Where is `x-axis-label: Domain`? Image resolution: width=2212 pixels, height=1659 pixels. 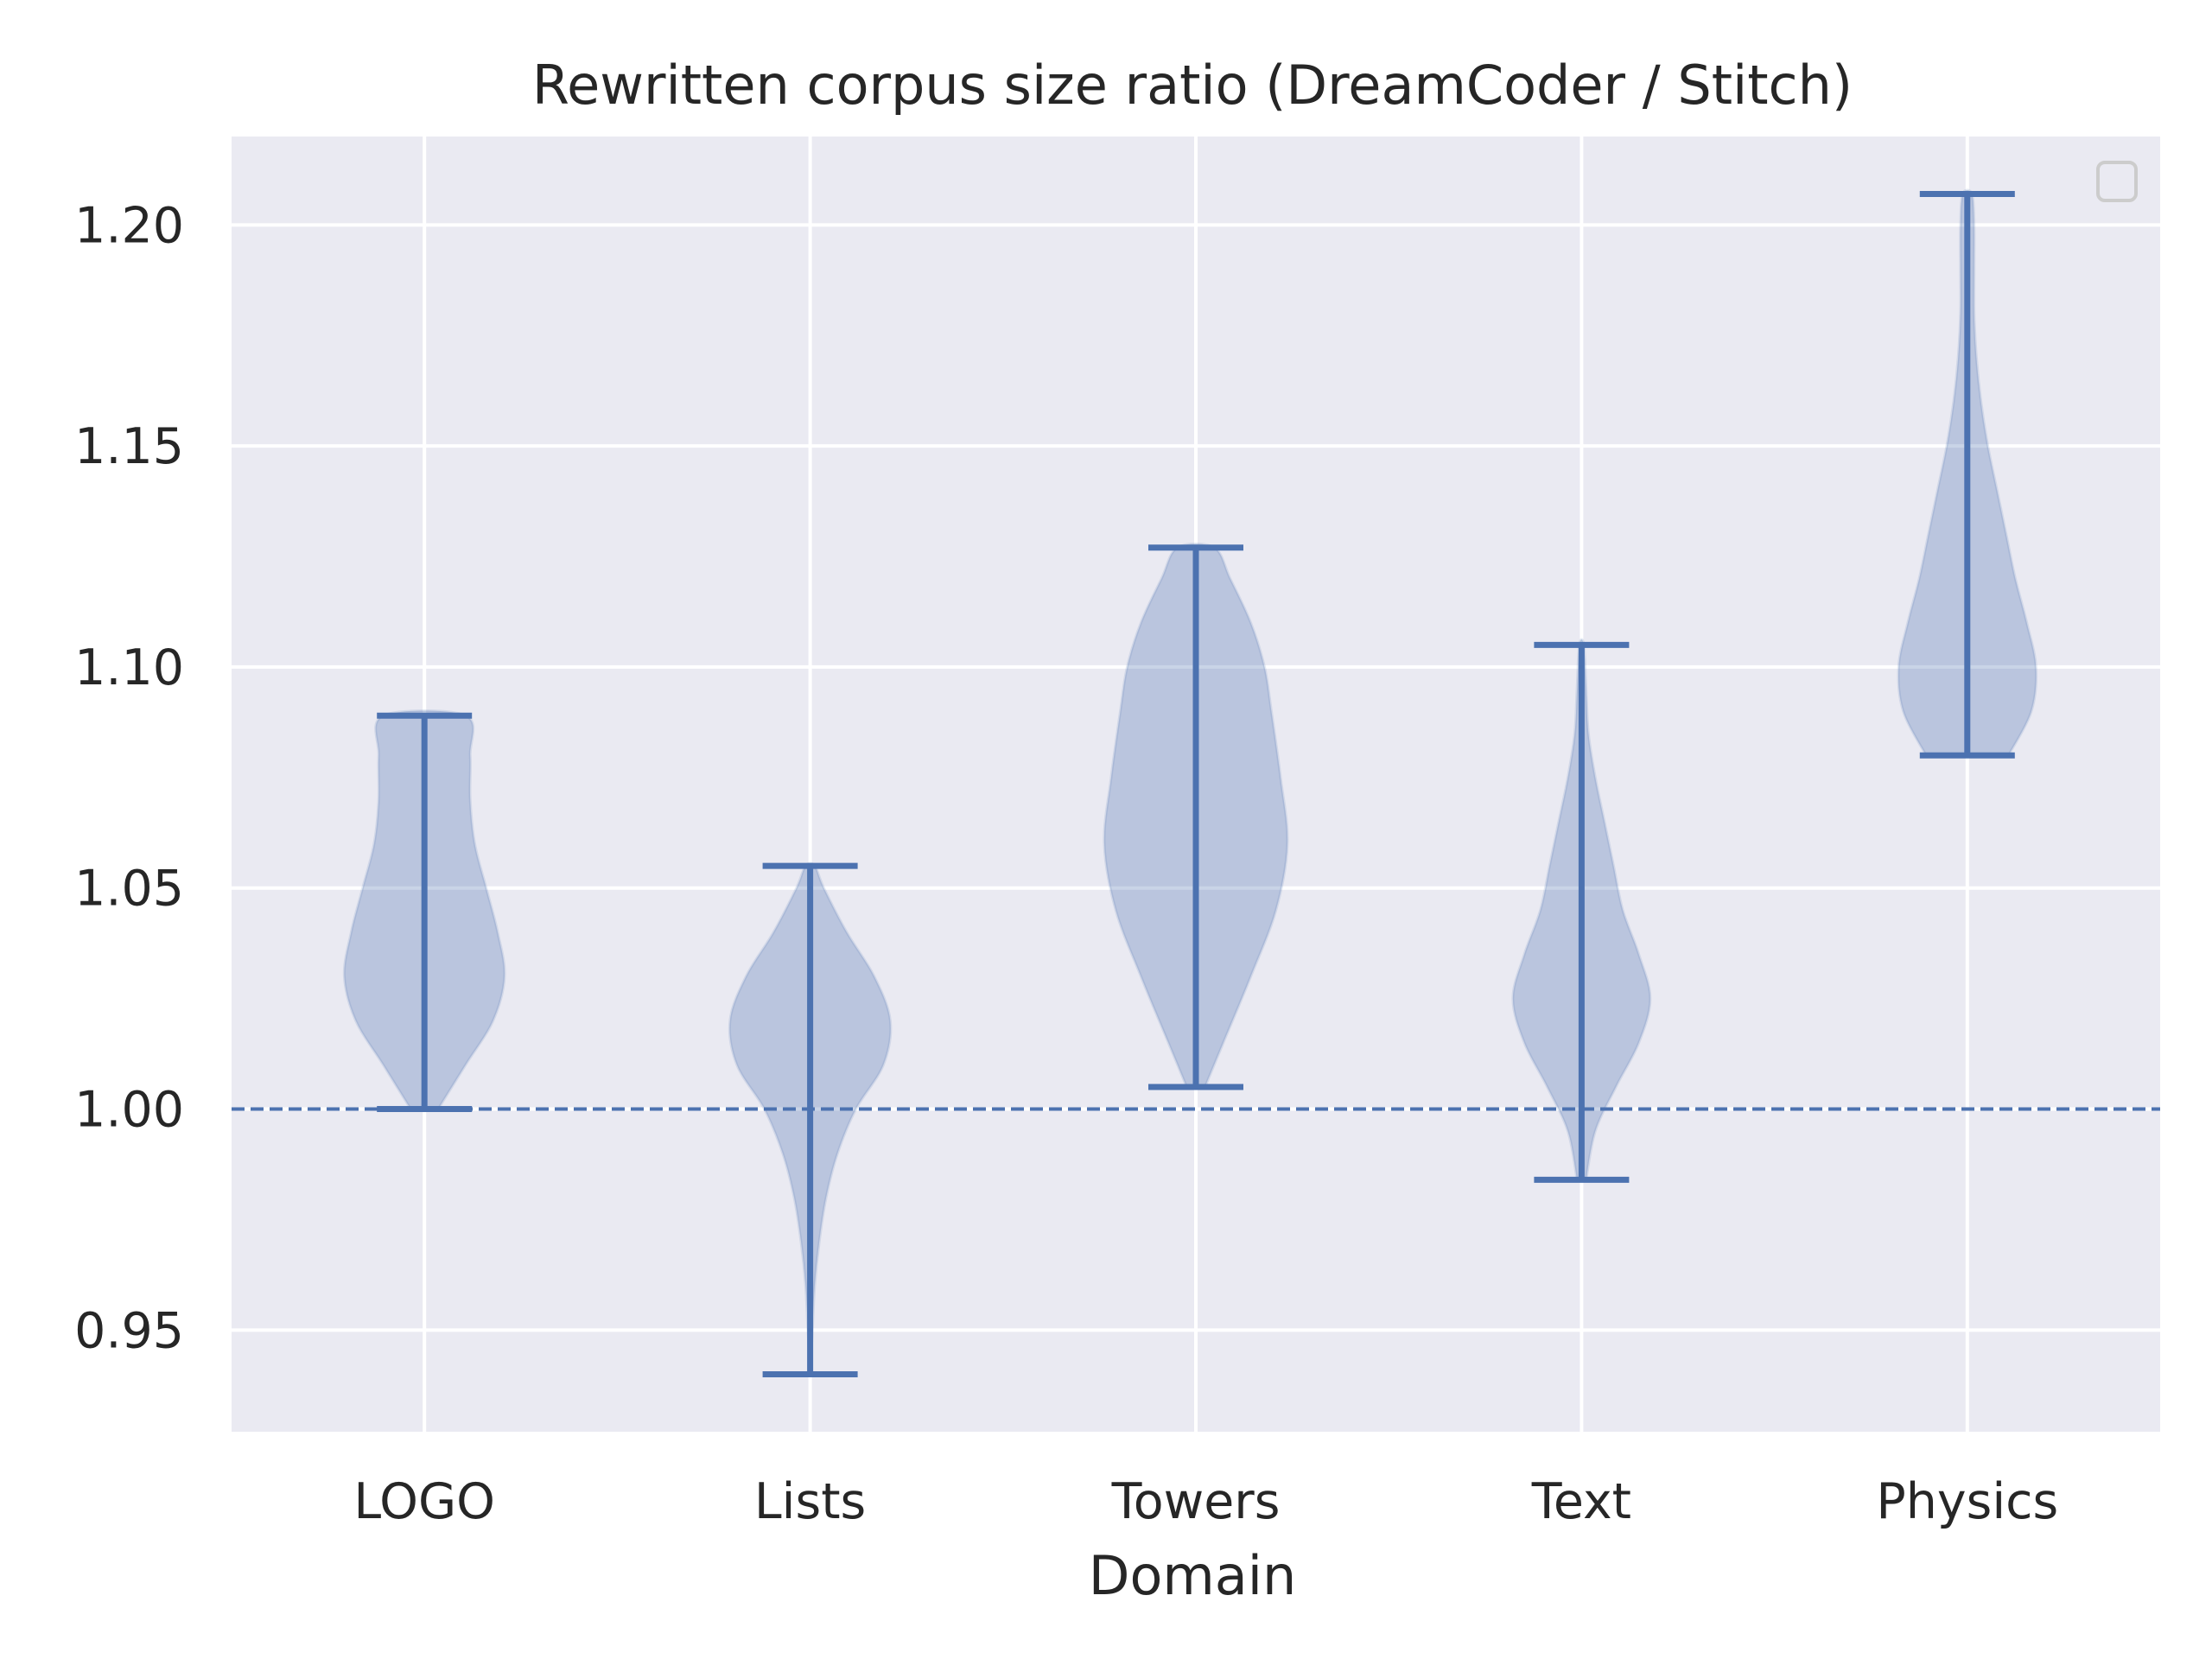
x-axis-label: Domain is located at coordinates (1193, 1575).